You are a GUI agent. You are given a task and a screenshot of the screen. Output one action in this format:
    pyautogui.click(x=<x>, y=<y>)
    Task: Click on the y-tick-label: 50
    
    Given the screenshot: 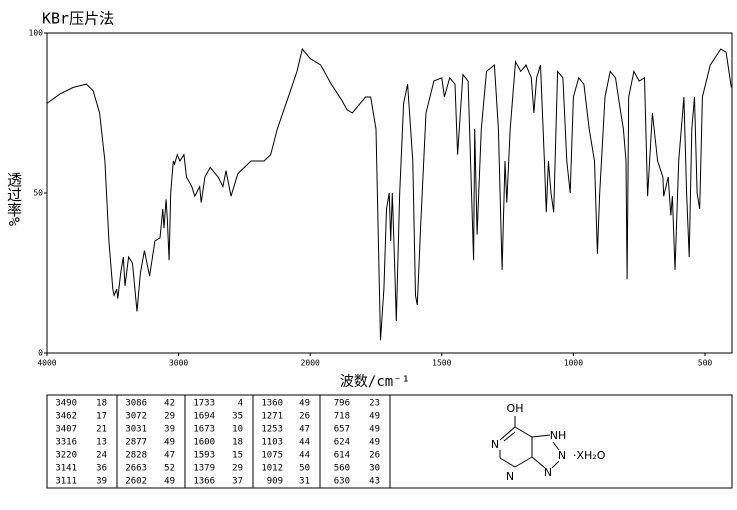 What is the action you would take?
    pyautogui.click(x=38, y=193)
    